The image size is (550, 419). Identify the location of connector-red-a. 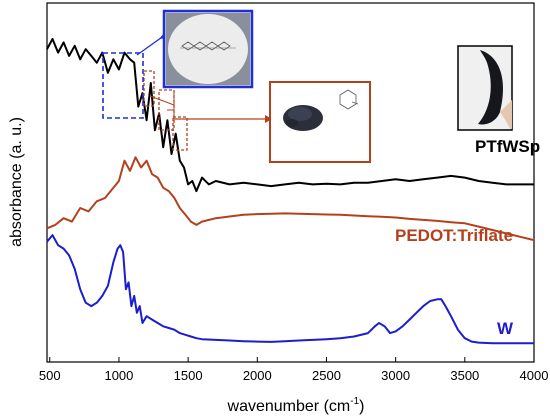
(162, 100).